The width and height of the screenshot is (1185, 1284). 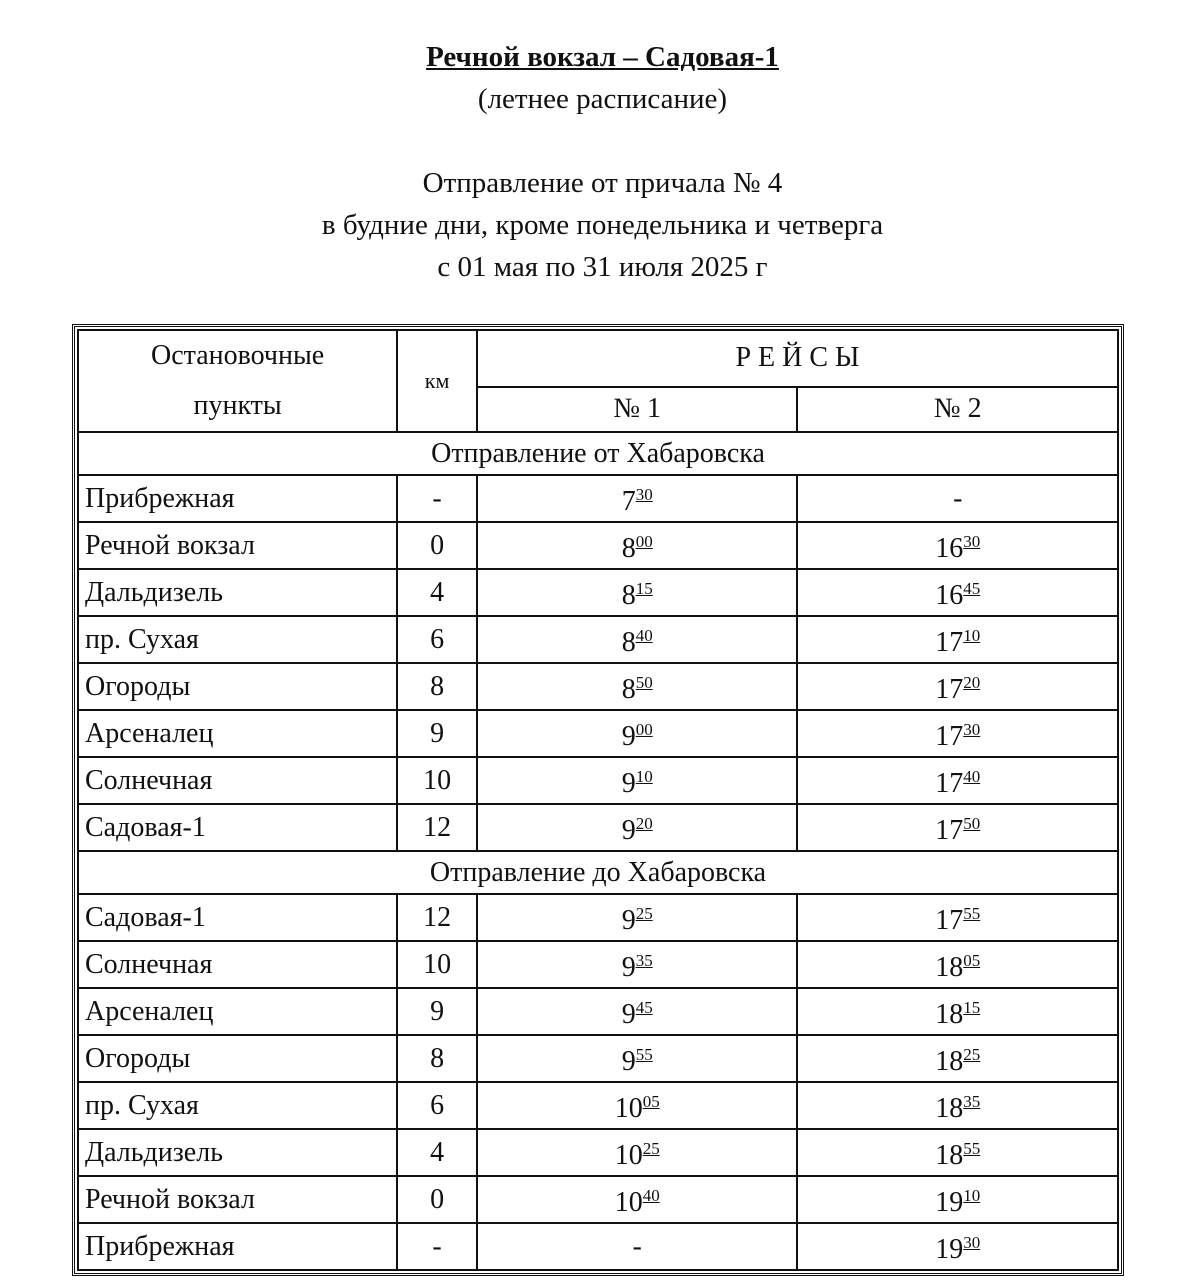 I want to click on section-title: Отправление от Хабаровска, so click(x=598, y=453).